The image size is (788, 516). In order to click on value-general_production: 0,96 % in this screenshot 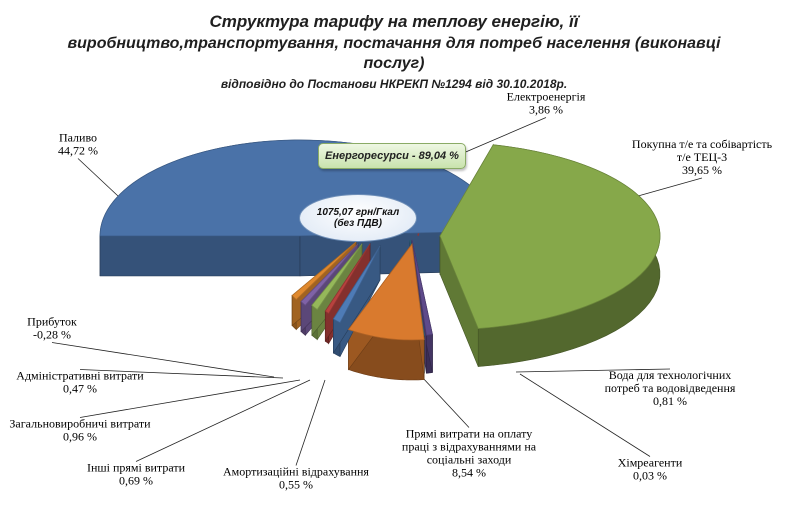, I will do `click(80, 437)`.